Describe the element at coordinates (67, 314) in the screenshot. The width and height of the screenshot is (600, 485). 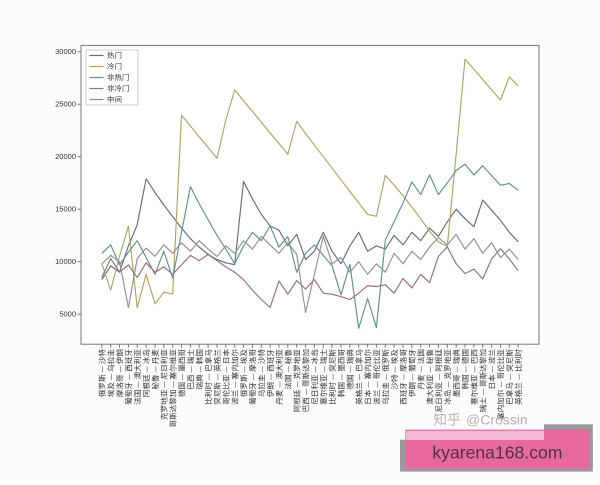
I see `svg-text: 5000` at that location.